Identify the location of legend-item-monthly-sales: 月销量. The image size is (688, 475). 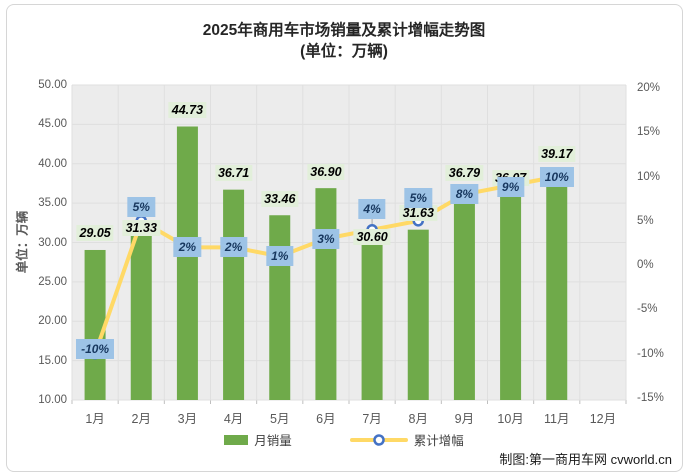
(258, 439).